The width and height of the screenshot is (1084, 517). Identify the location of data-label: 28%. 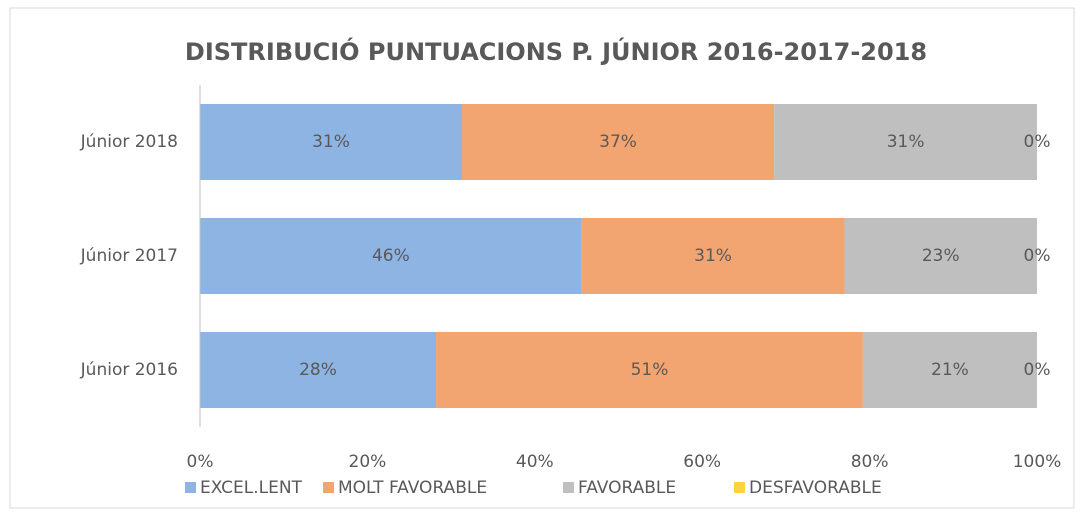
(318, 370).